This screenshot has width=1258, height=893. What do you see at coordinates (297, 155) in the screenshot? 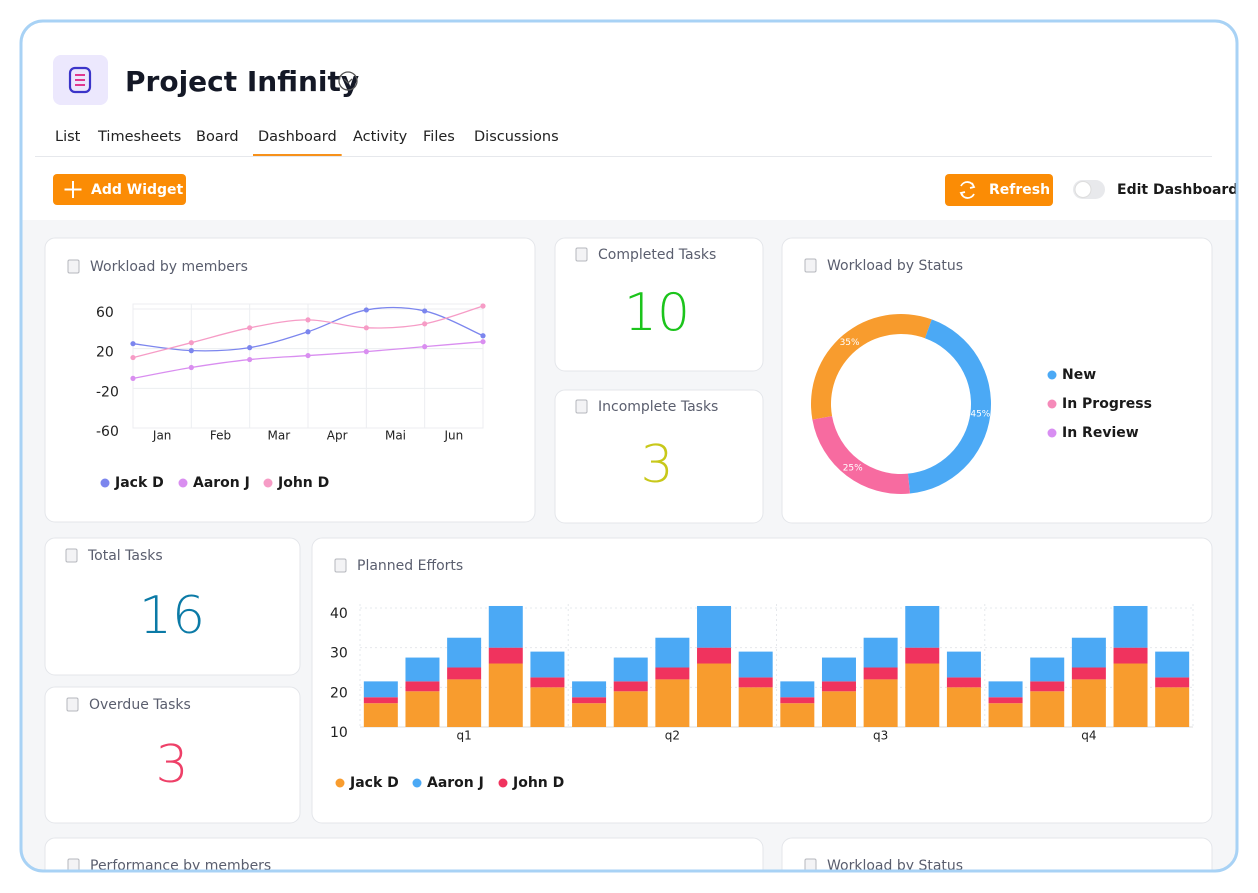
I see `tab-underline` at bounding box center [297, 155].